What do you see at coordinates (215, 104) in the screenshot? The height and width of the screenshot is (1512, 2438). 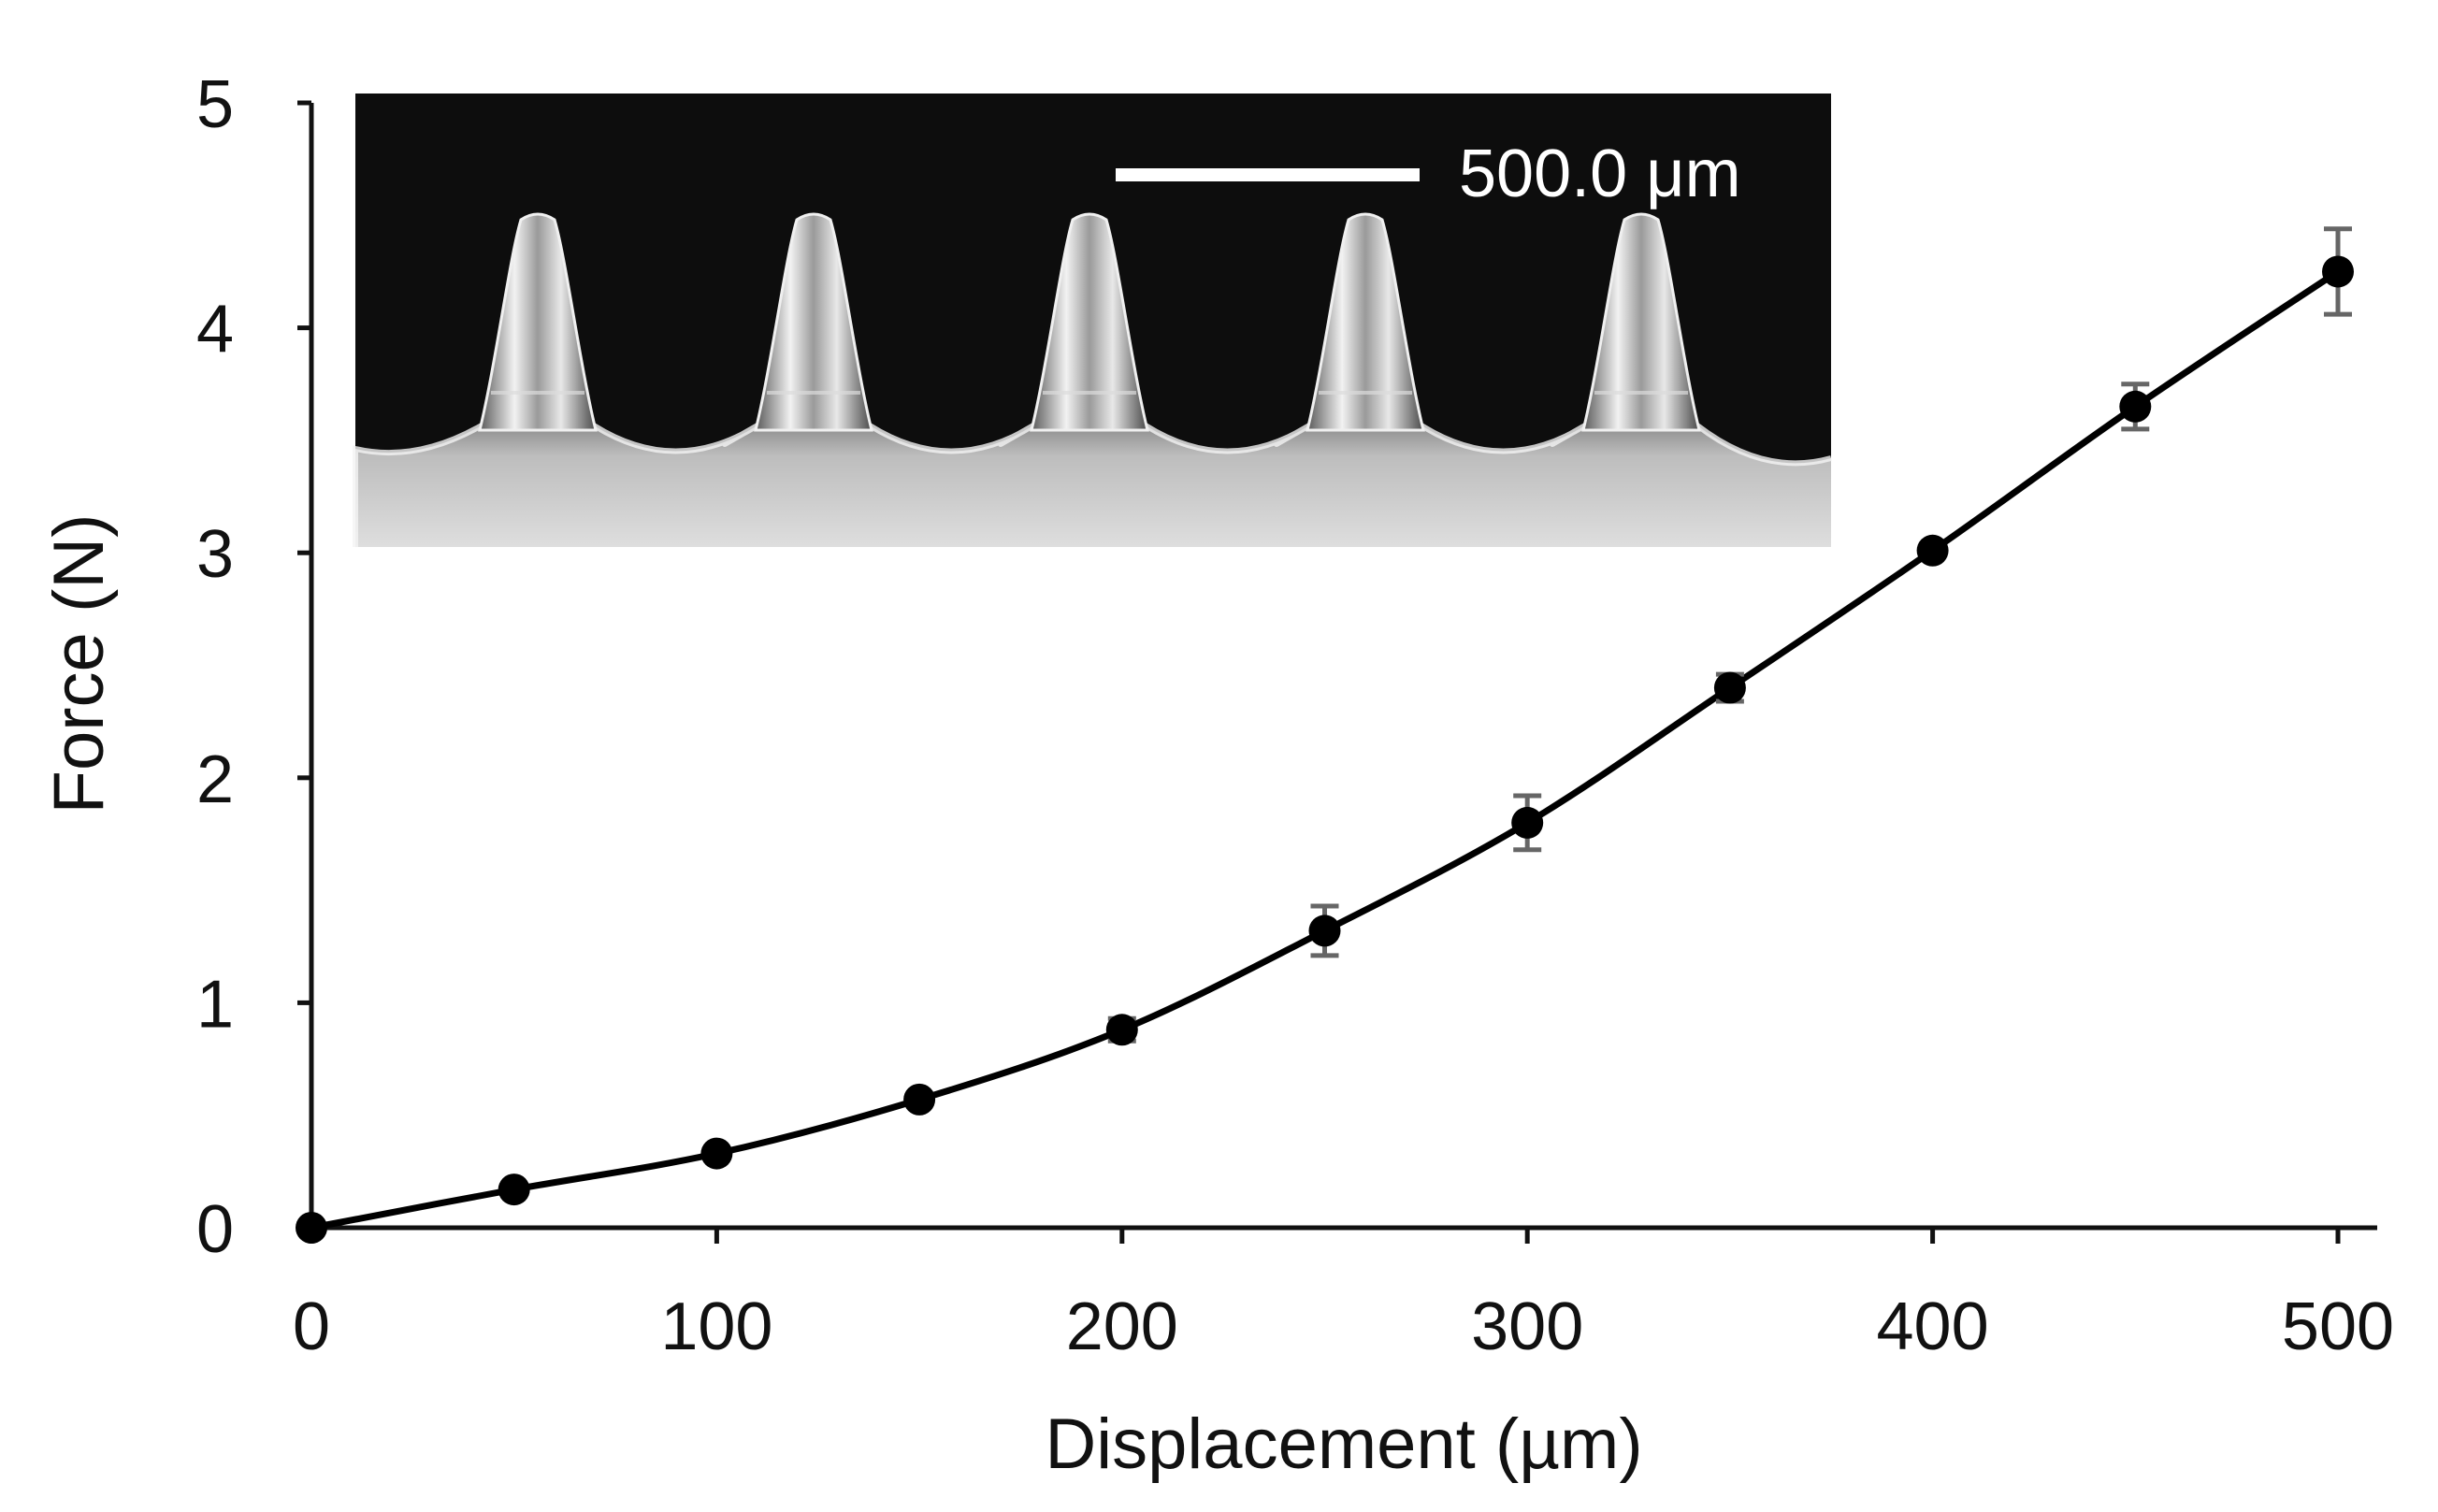 I see `y-tick-label: 5` at bounding box center [215, 104].